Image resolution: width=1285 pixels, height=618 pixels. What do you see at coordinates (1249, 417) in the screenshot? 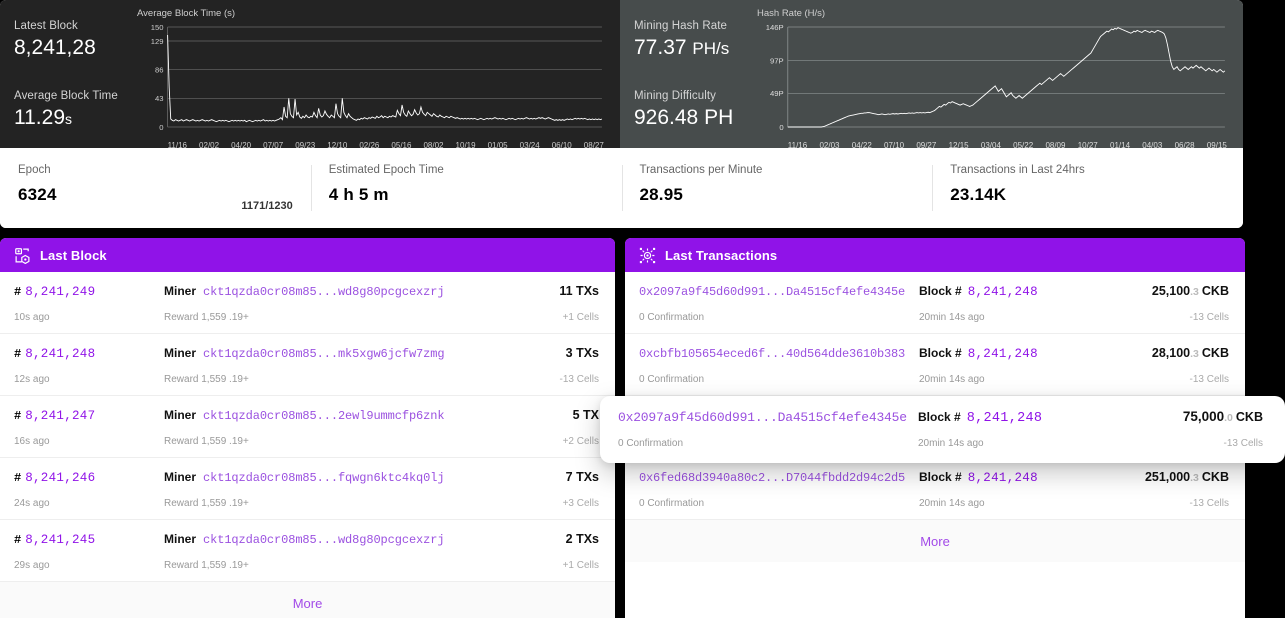
I see `floating-transaction-amount-unit: CKB` at bounding box center [1249, 417].